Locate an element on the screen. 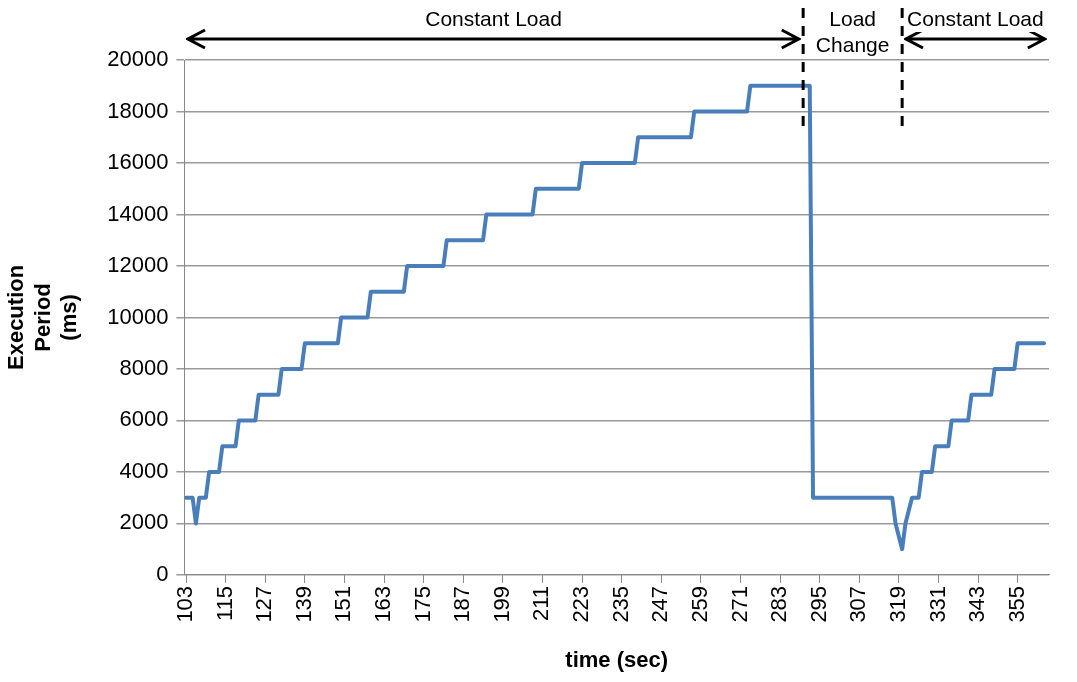 The height and width of the screenshot is (682, 1077). x-tick-label: 103 is located at coordinates (185, 604).